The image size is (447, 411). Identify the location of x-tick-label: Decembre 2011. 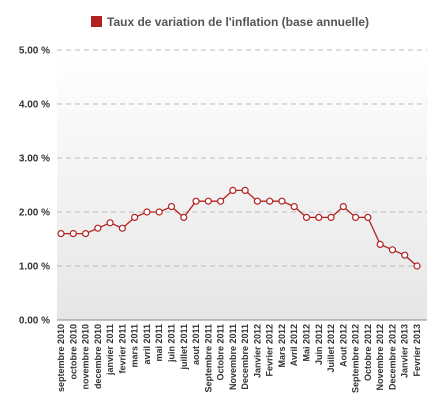
(245, 357).